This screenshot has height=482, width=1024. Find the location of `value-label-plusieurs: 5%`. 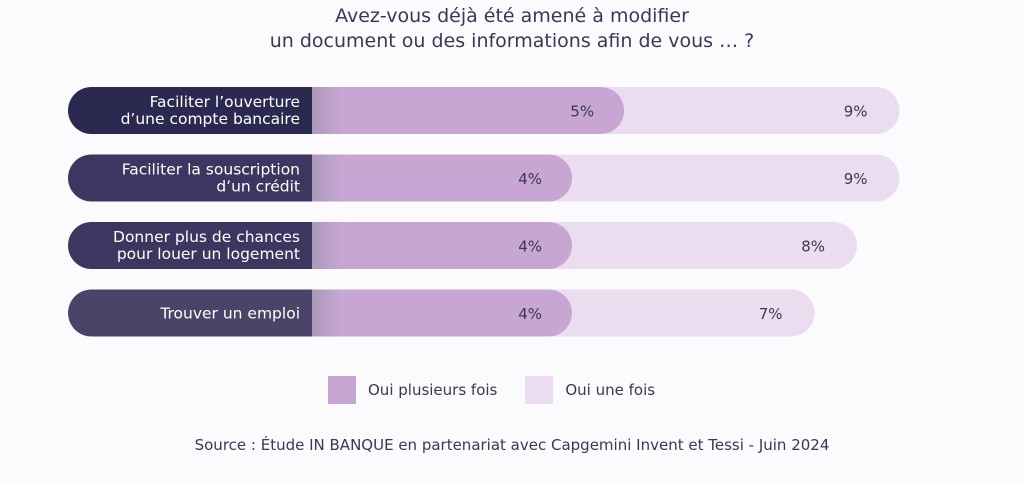

value-label-plusieurs: 5% is located at coordinates (582, 112).